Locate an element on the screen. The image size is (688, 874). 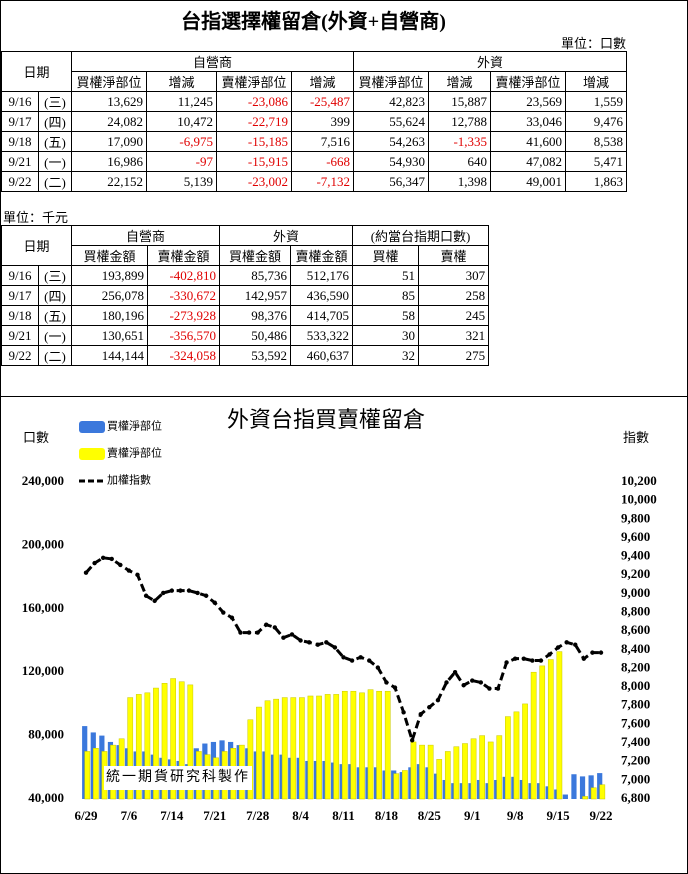
cell: 258 is located at coordinates (454, 295).